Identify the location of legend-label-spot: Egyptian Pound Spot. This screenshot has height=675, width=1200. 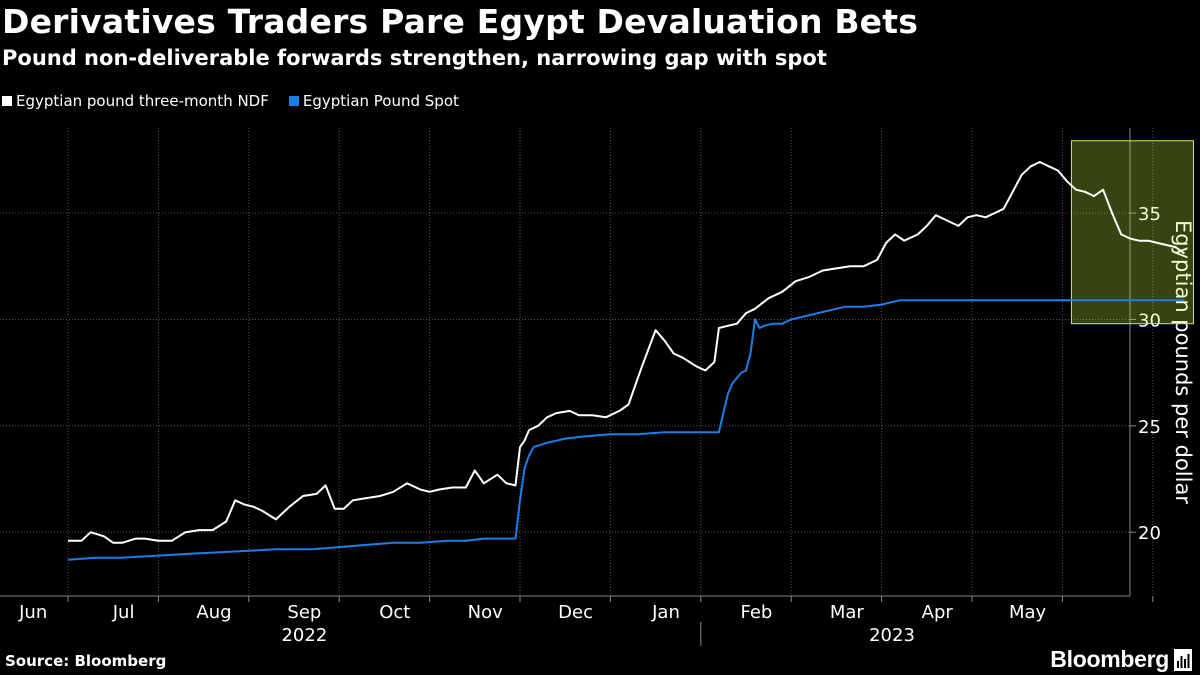
(380, 101).